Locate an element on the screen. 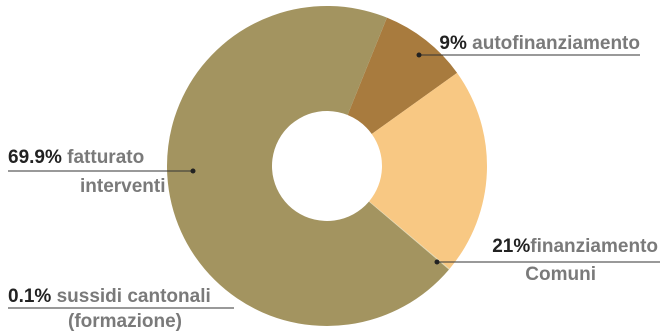 This screenshot has width=660, height=333. label-formazione: (formazione) is located at coordinates (125, 322).